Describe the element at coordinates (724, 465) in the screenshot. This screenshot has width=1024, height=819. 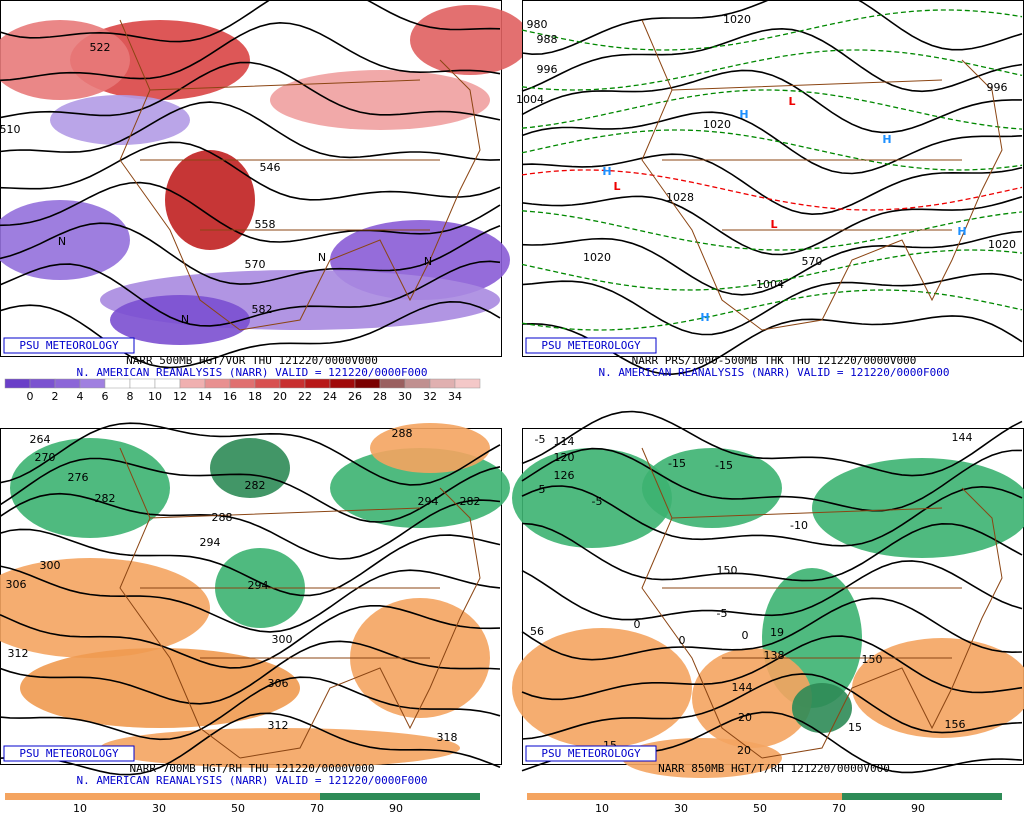
I see `contour-label: -15` at that location.